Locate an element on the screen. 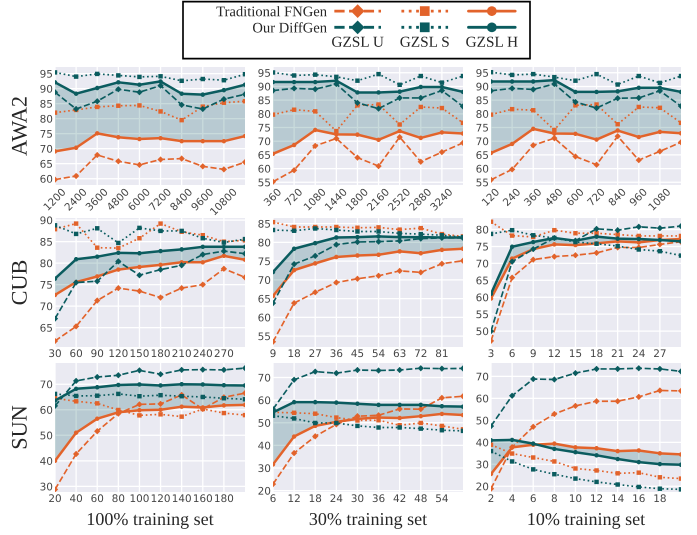  x-tick-label: 14 is located at coordinates (618, 498).